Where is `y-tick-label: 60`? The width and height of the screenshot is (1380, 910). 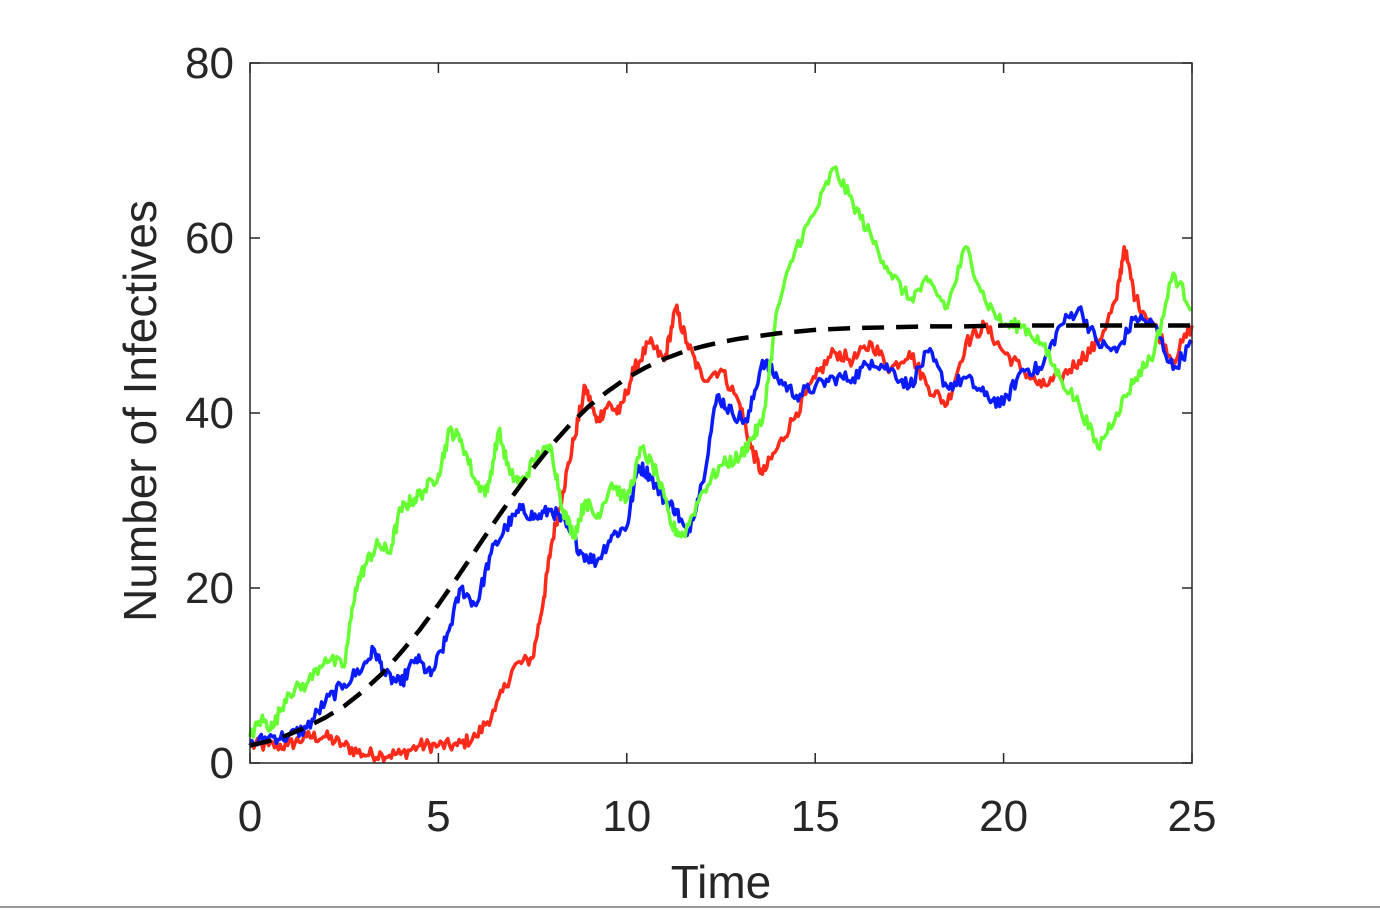 y-tick-label: 60 is located at coordinates (209, 238).